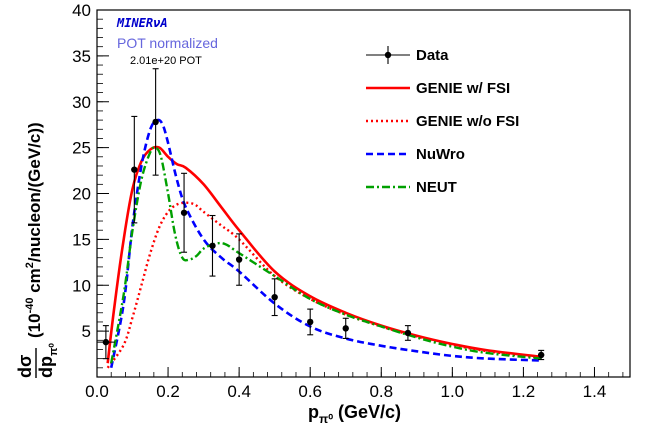  What do you see at coordinates (81, 239) in the screenshot?
I see `y-tick-label: 15` at bounding box center [81, 239].